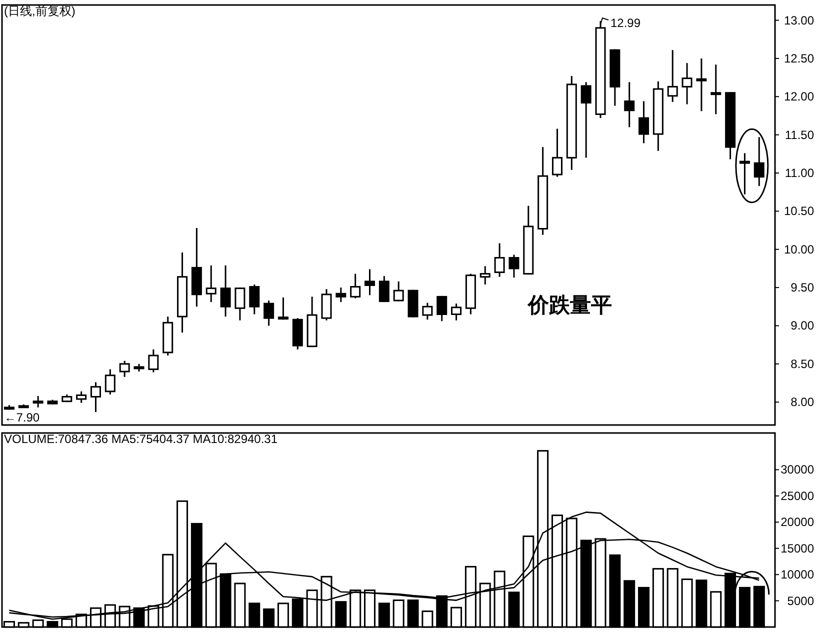 Image resolution: width=819 pixels, height=641 pixels. I want to click on y-tick-label: 10.00, so click(799, 249).